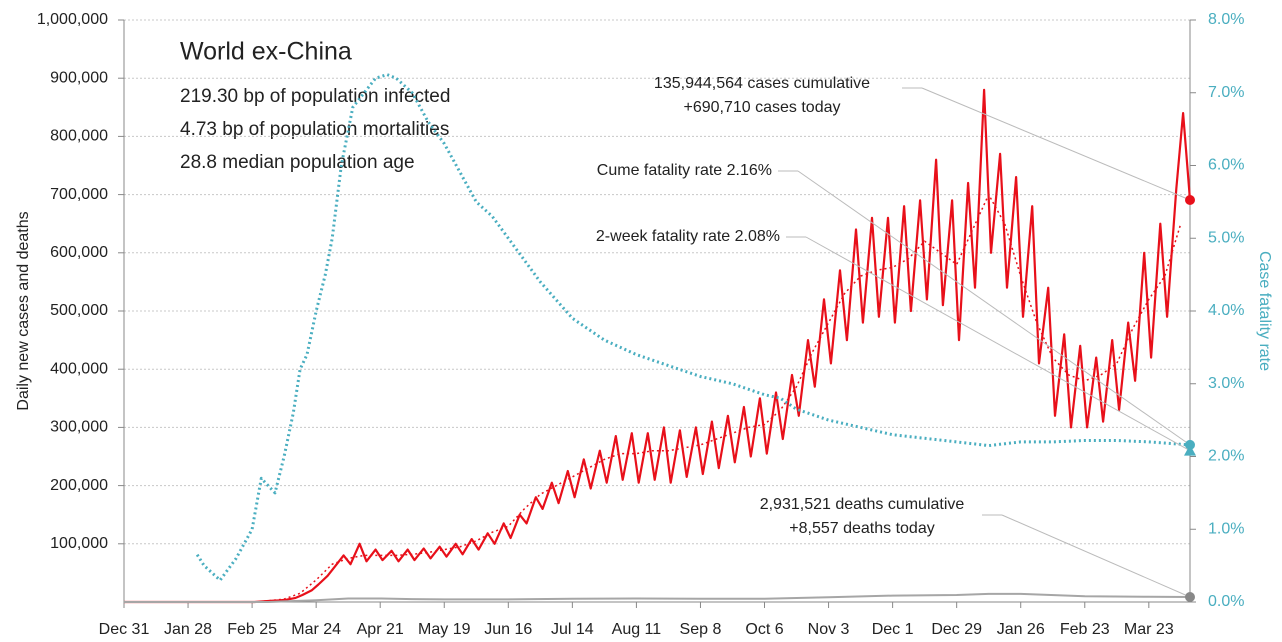 Image resolution: width=1282 pixels, height=642 pixels. What do you see at coordinates (688, 236) in the screenshot?
I see `annotation-text: 2-week fatality rate 2.08%` at bounding box center [688, 236].